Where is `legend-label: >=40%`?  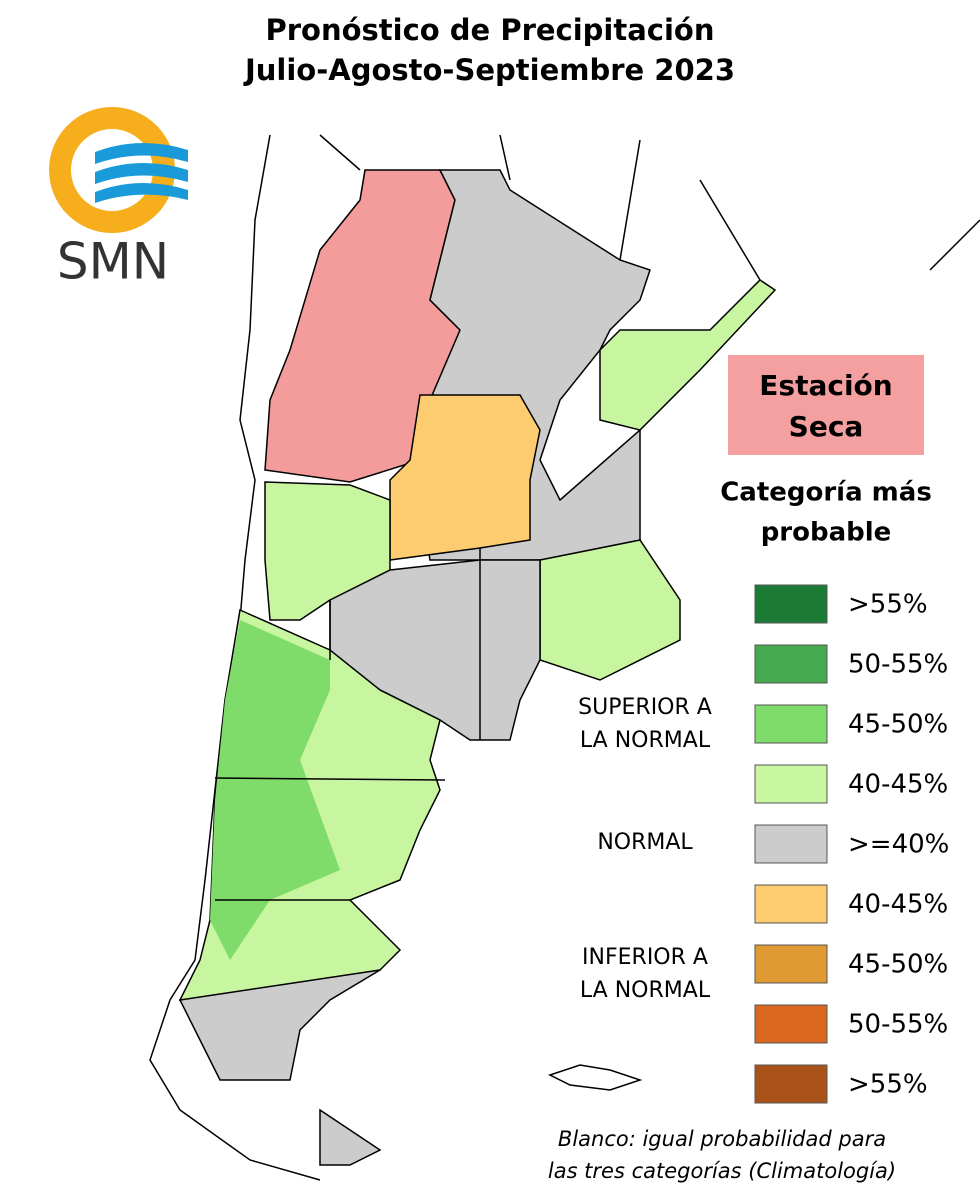 legend-label: >=40% is located at coordinates (898, 845).